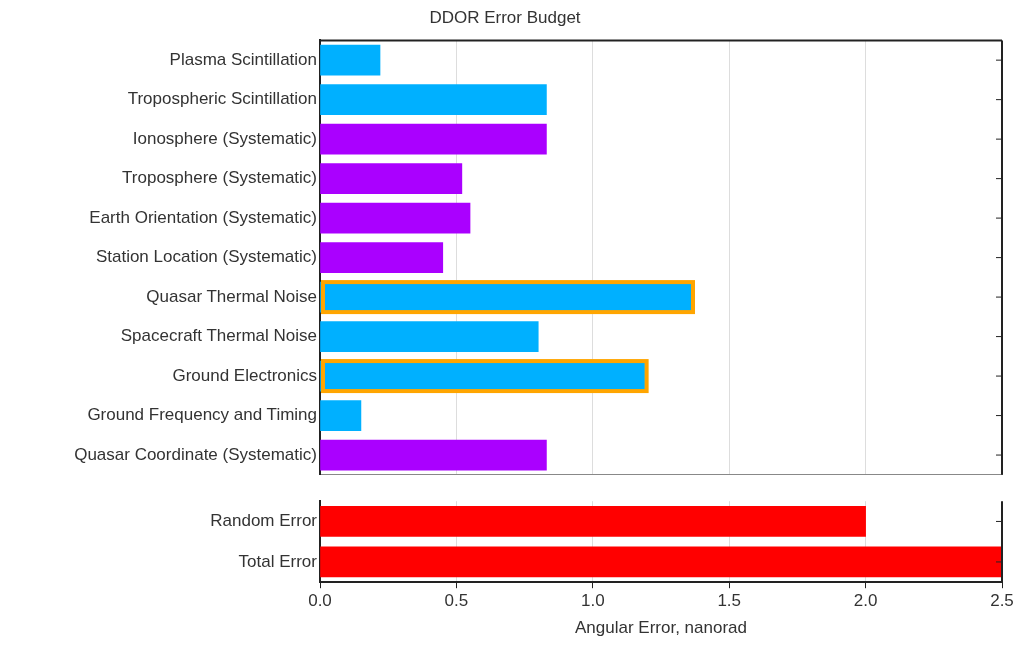  Describe the element at coordinates (244, 375) in the screenshot. I see `y-tick-label: Ground Electronics` at that location.